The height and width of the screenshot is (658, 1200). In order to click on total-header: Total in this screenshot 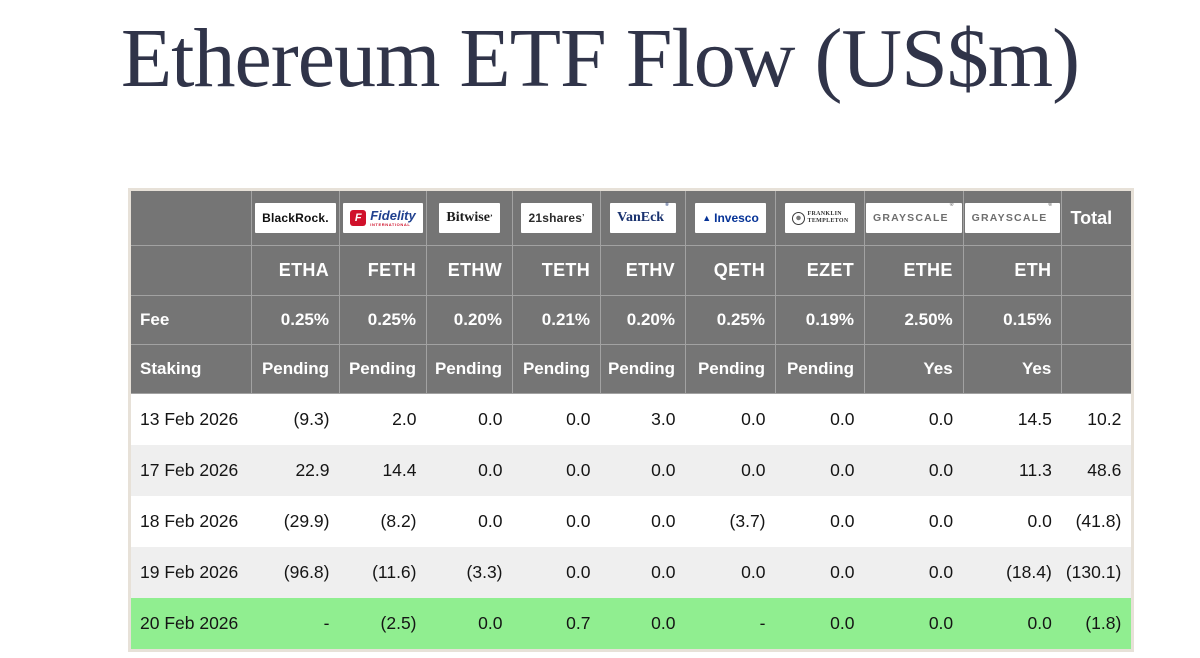, I will do `click(1097, 217)`.